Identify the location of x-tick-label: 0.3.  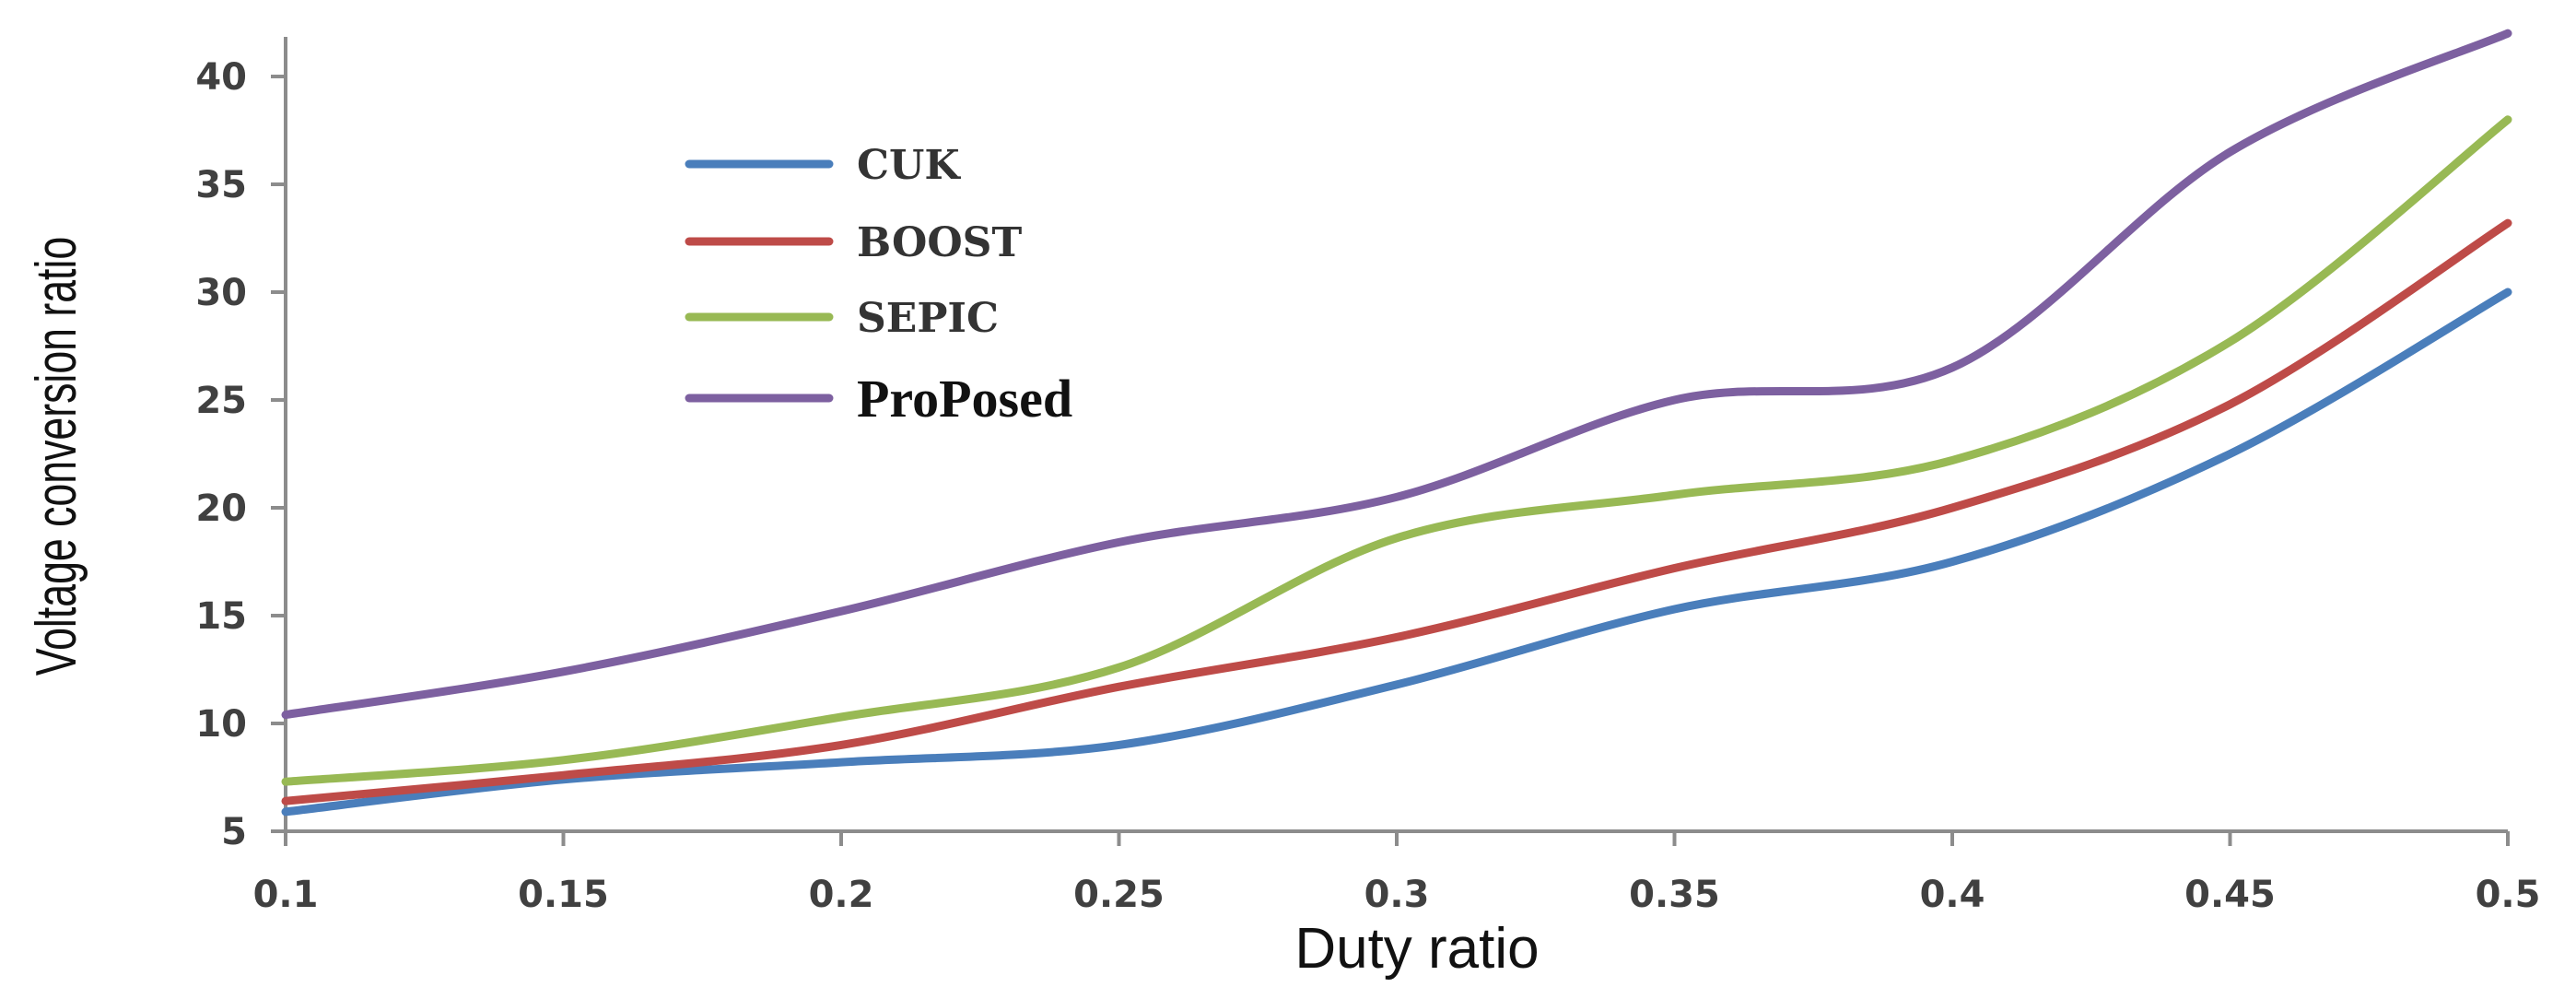
(1397, 895).